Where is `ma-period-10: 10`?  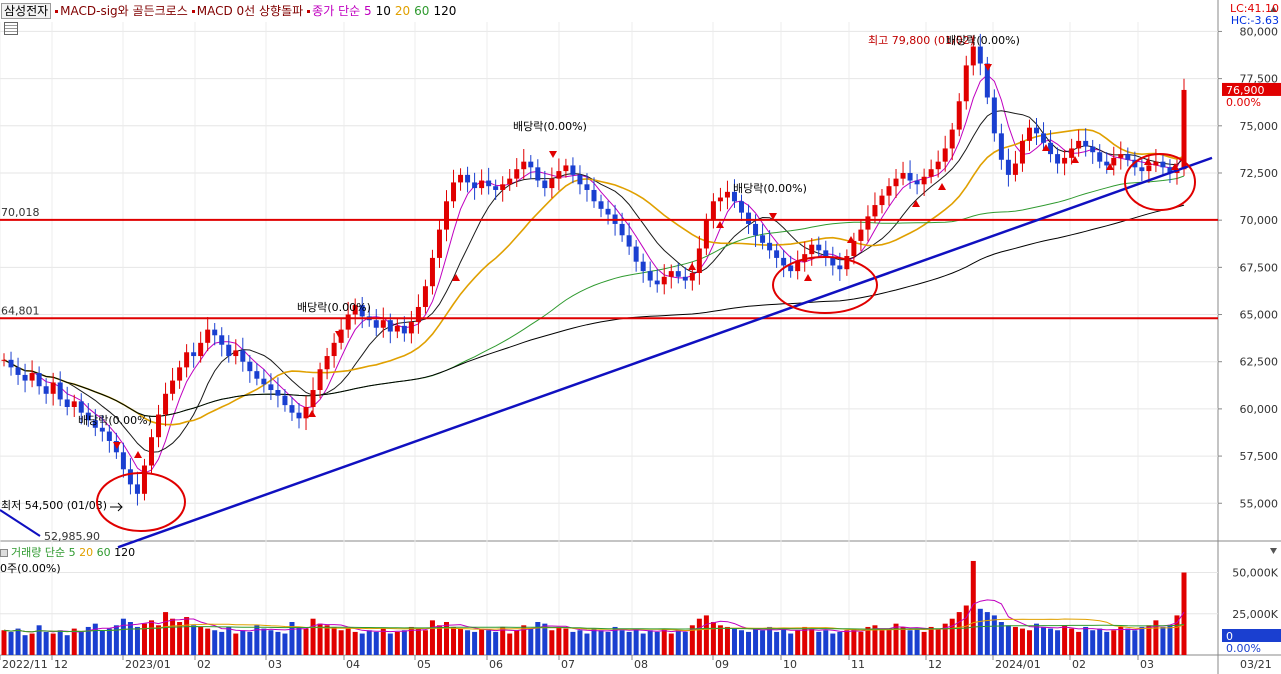 ma-period-10: 10 is located at coordinates (383, 11).